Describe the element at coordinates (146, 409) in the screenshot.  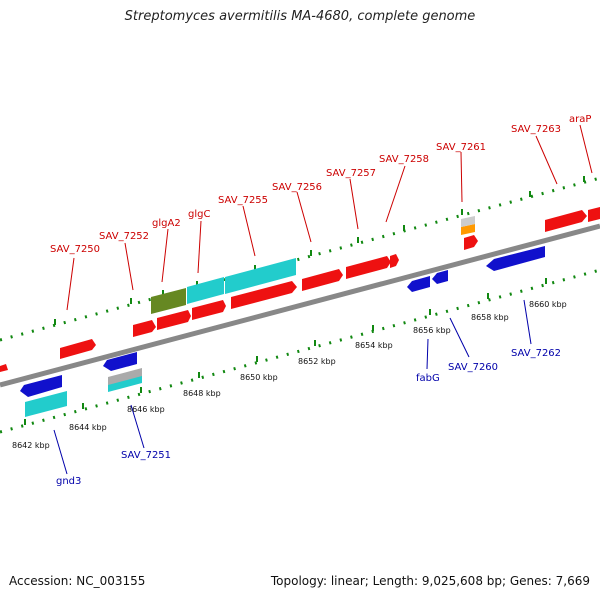
I see `kbp-label: 8646 kbp` at that location.